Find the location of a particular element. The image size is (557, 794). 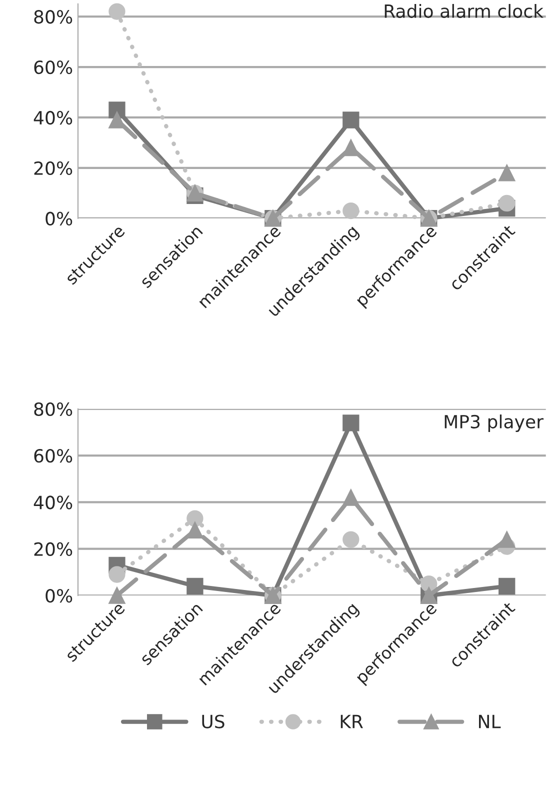

legend-label: US is located at coordinates (213, 721).